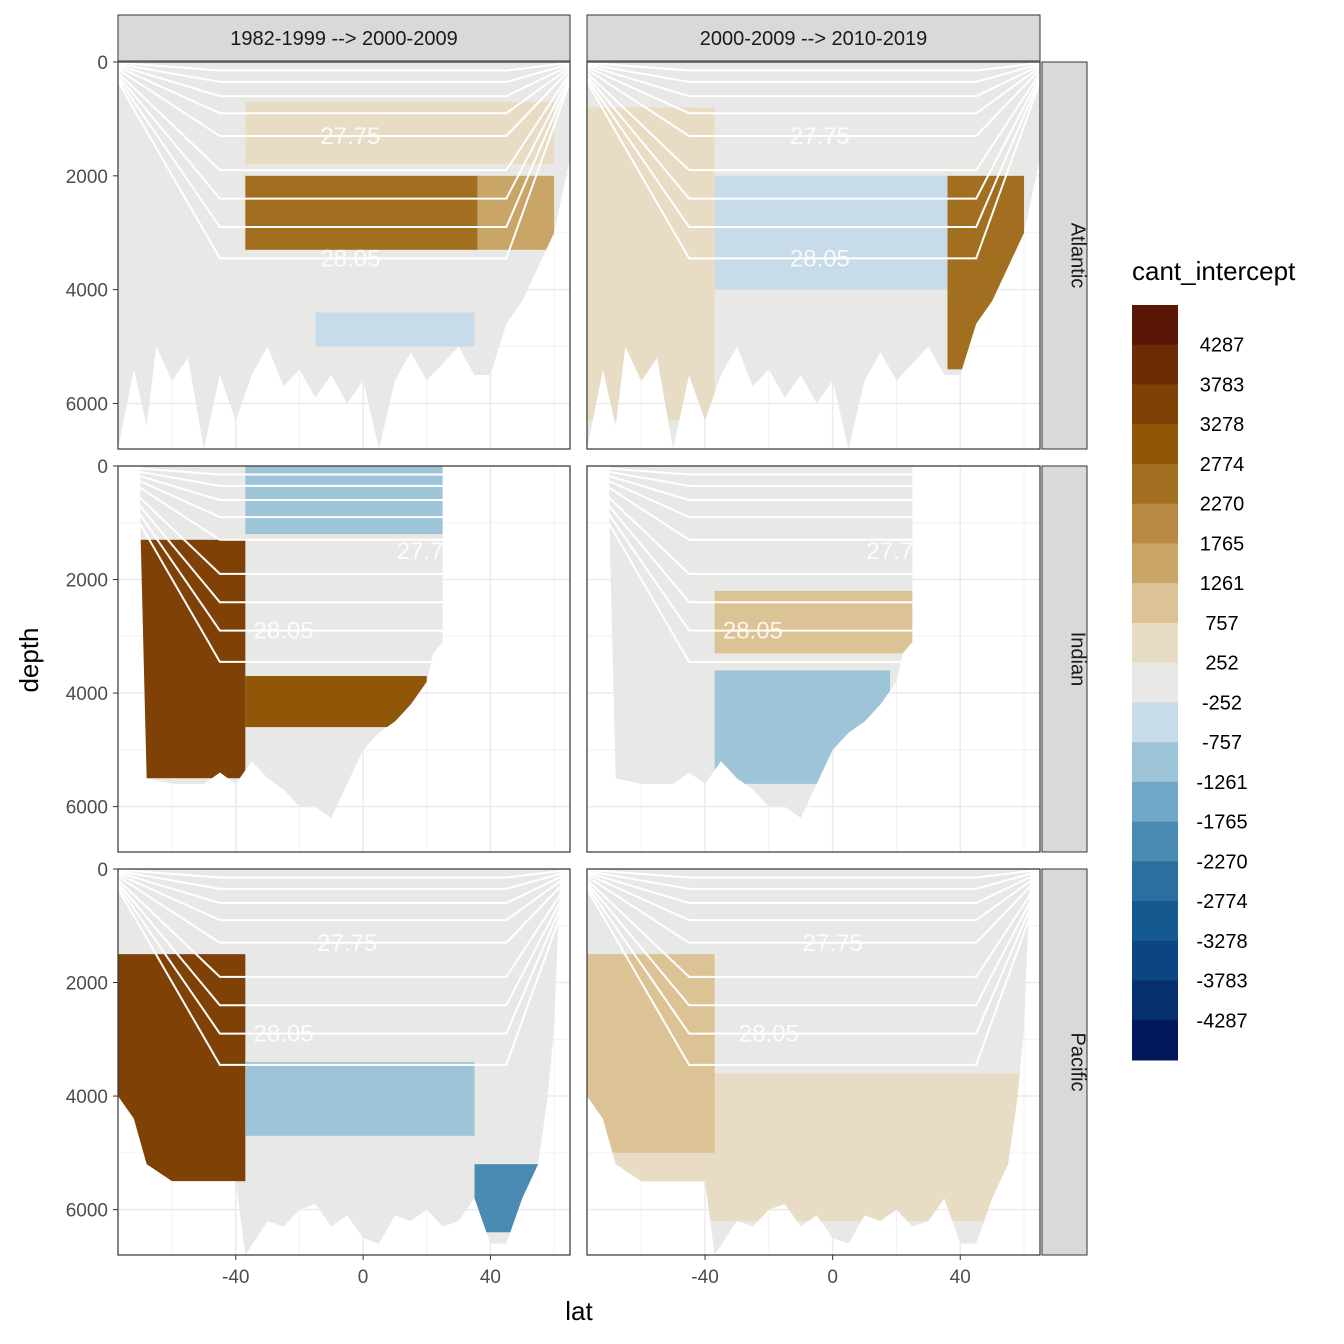  Describe the element at coordinates (1222, 743) in the screenshot. I see `legend-label: -757` at that location.